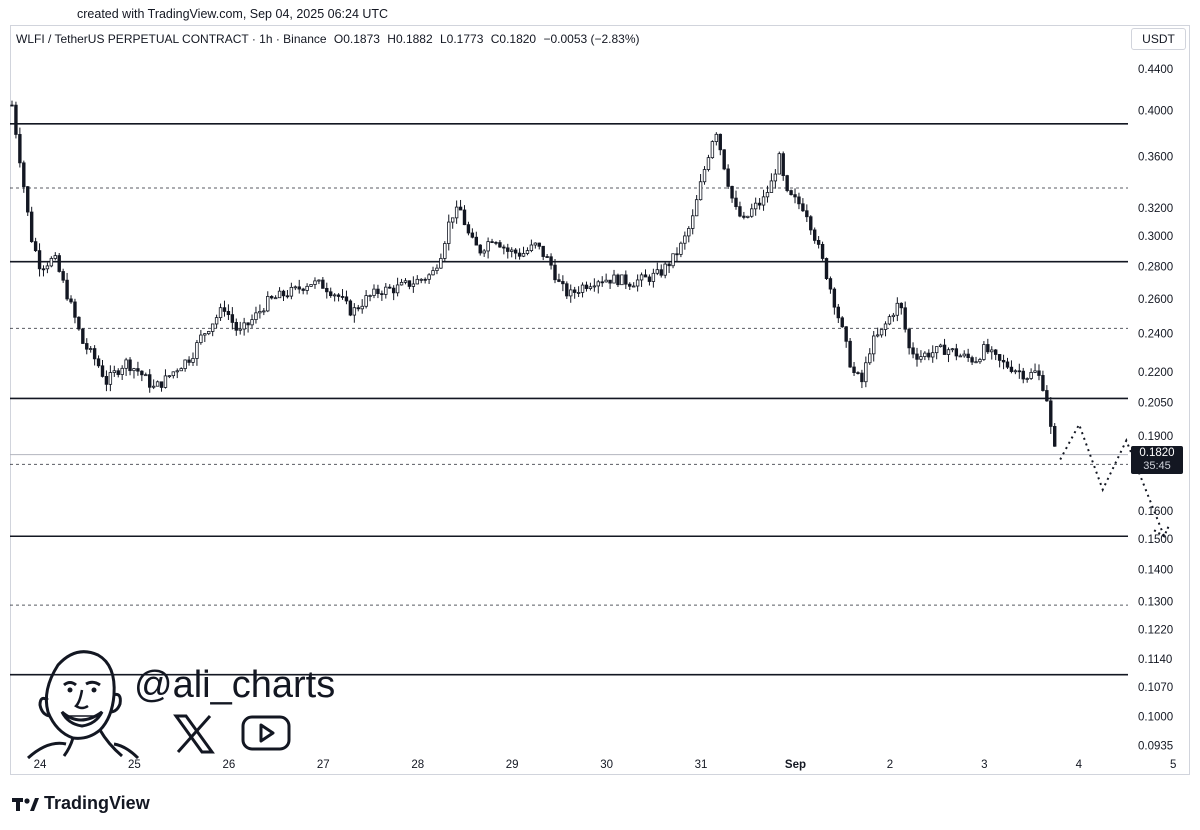  What do you see at coordinates (266, 734) in the screenshot?
I see `youtube-icon` at bounding box center [266, 734].